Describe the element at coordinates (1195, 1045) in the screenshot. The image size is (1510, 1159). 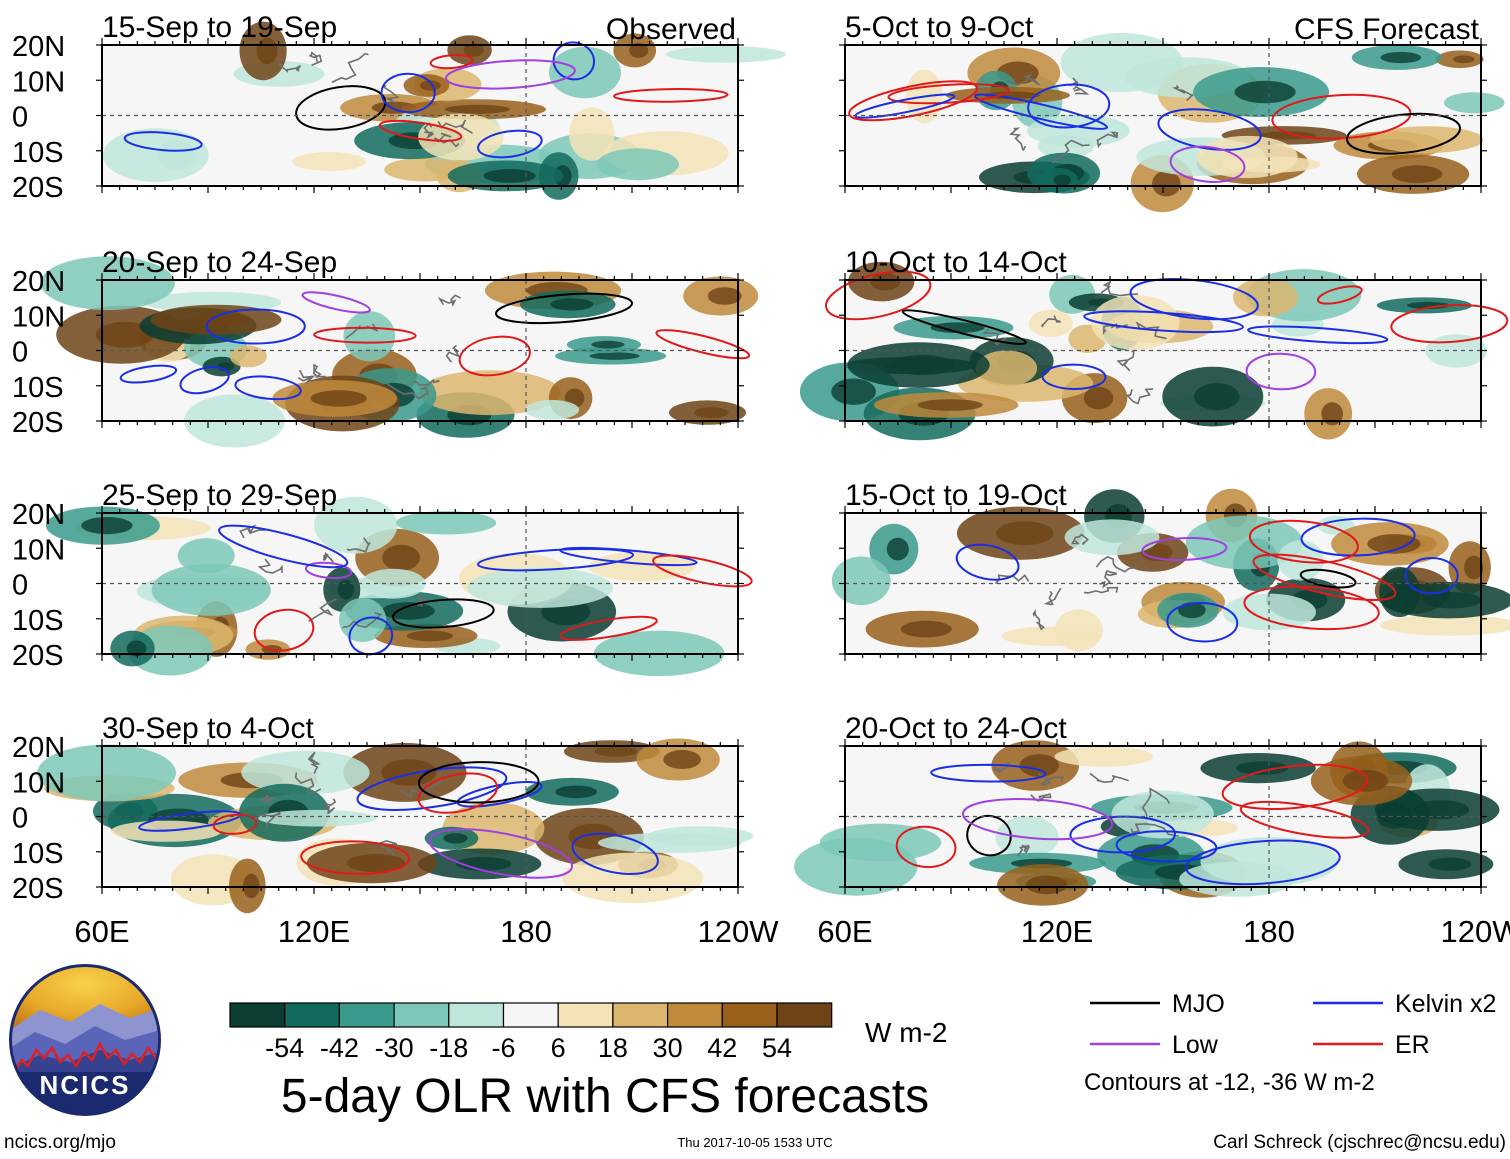
I see `legend-label: Low` at that location.